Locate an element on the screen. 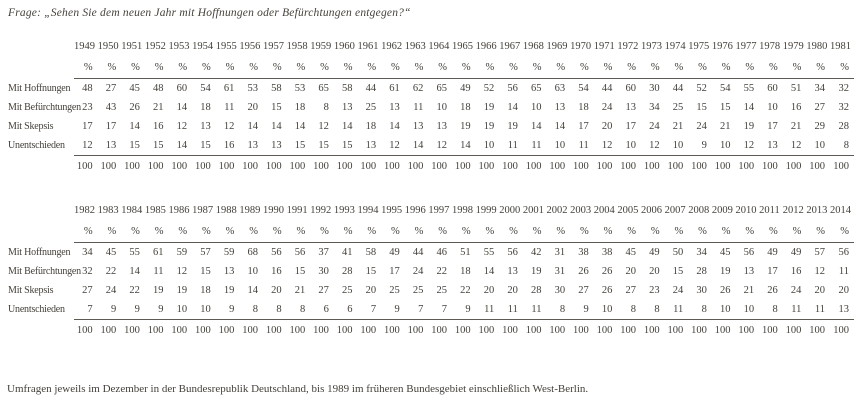 The height and width of the screenshot is (402, 858). year-header: 1999 is located at coordinates (486, 210).